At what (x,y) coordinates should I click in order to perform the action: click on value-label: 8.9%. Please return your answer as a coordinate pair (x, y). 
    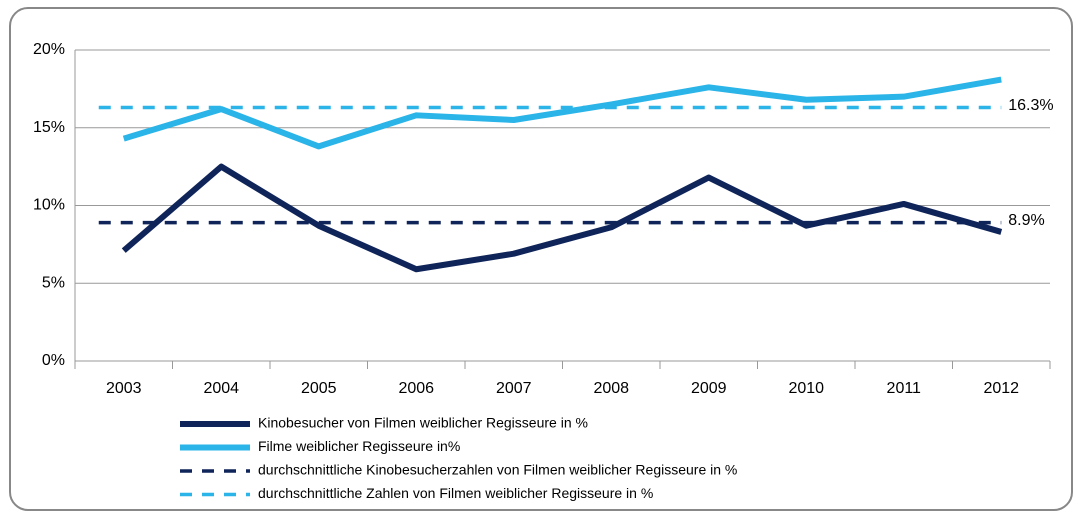
    Looking at the image, I should click on (1026, 220).